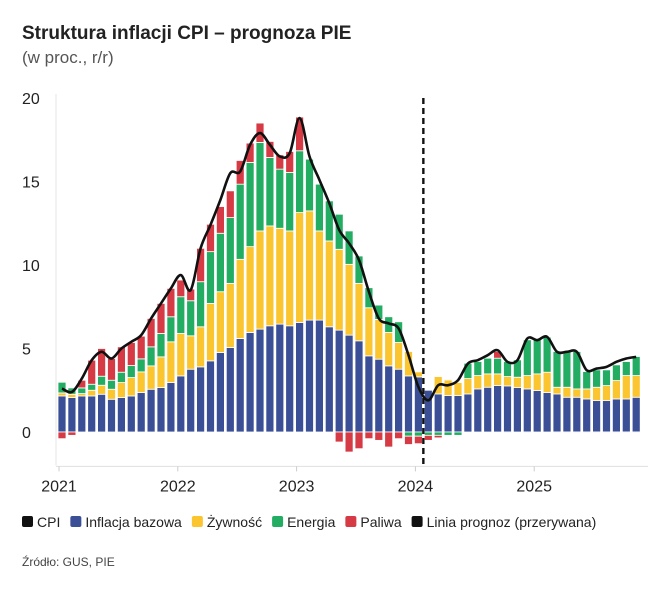 The width and height of the screenshot is (671, 595). Describe the element at coordinates (31, 99) in the screenshot. I see `y-tick-label: 20` at that location.